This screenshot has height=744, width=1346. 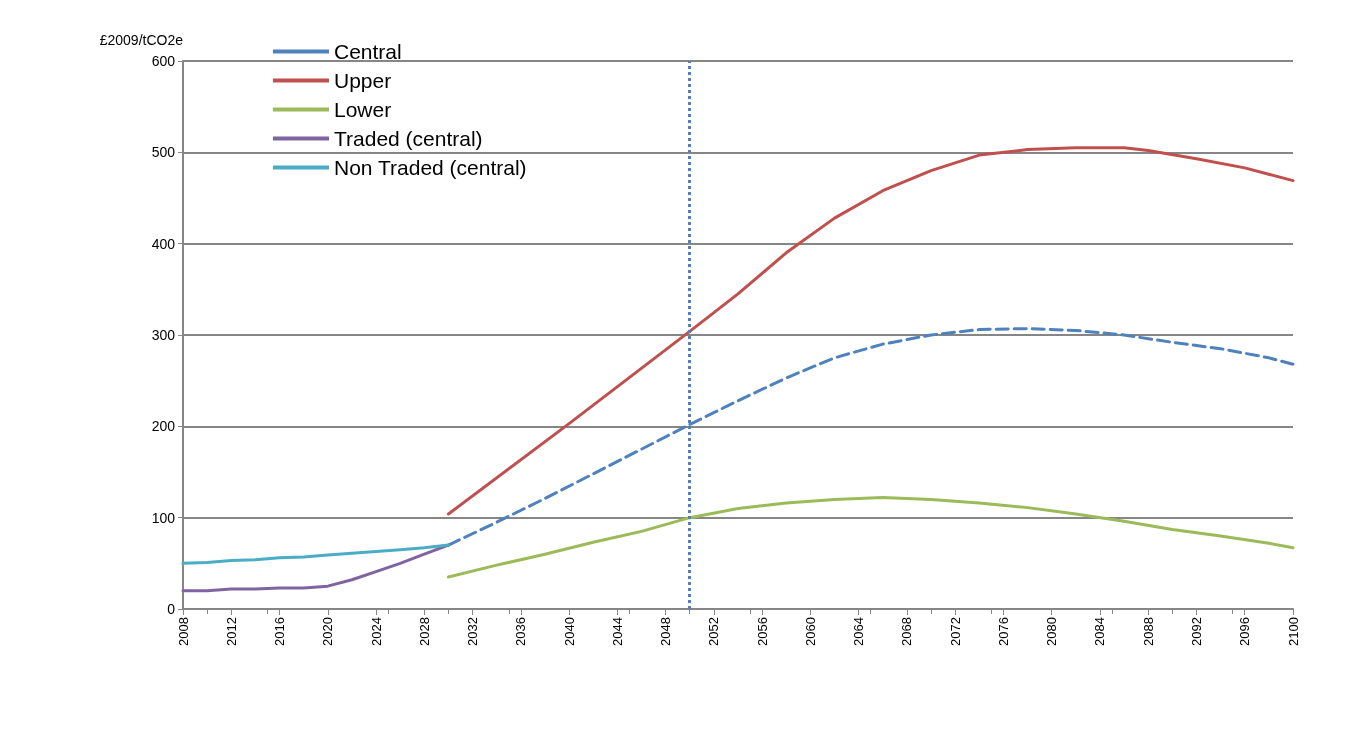 I want to click on x-tick-label: 2084, so click(x=1100, y=631).